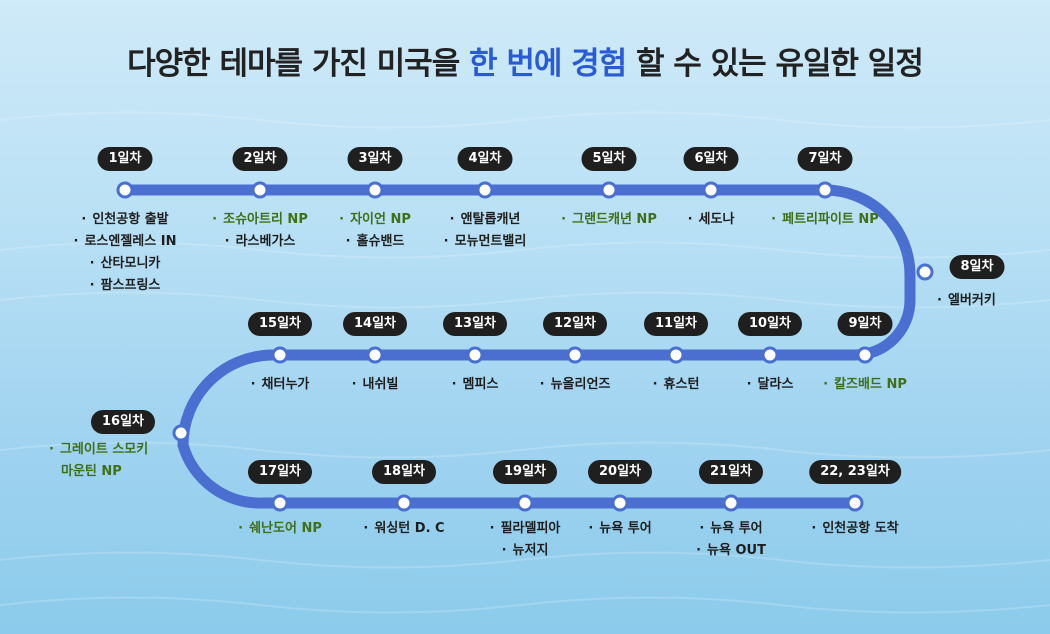  I want to click on place-list: 휴스턴, so click(676, 385).